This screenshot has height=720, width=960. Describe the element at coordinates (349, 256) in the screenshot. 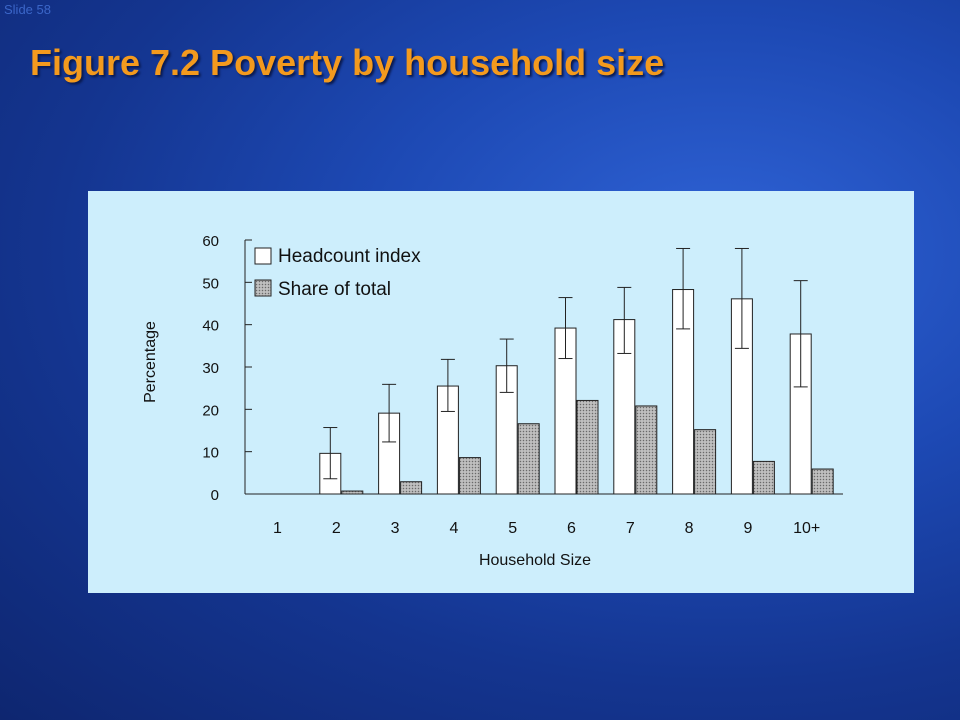

I see `legend-label-headcount: Headcount index` at that location.